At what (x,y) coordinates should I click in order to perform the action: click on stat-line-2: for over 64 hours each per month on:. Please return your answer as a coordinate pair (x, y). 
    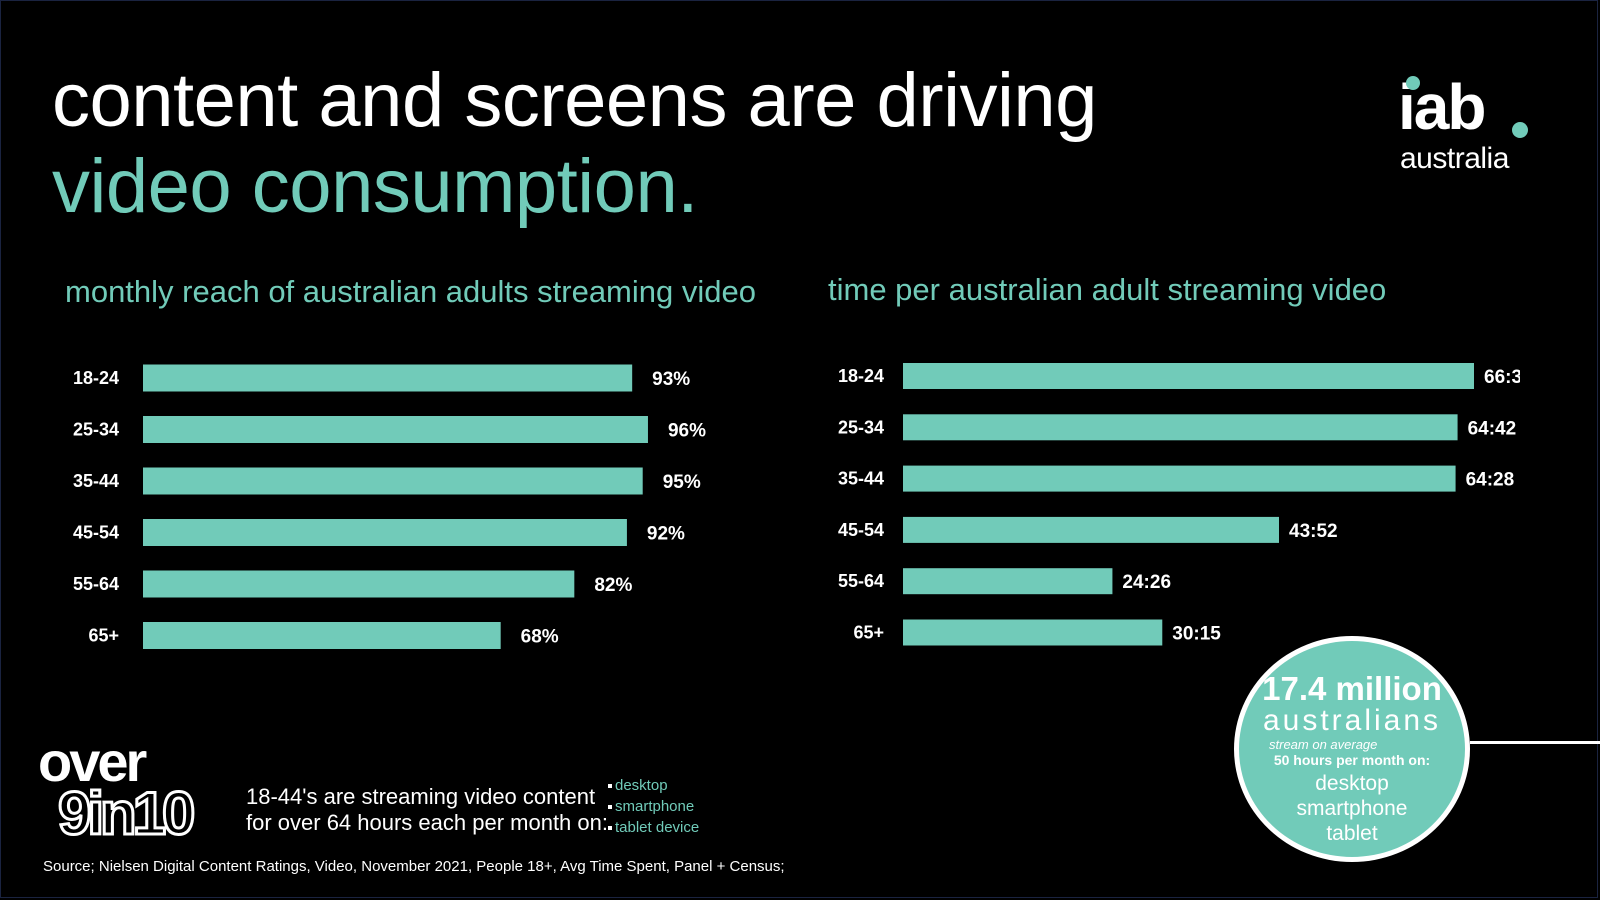
    Looking at the image, I should click on (427, 822).